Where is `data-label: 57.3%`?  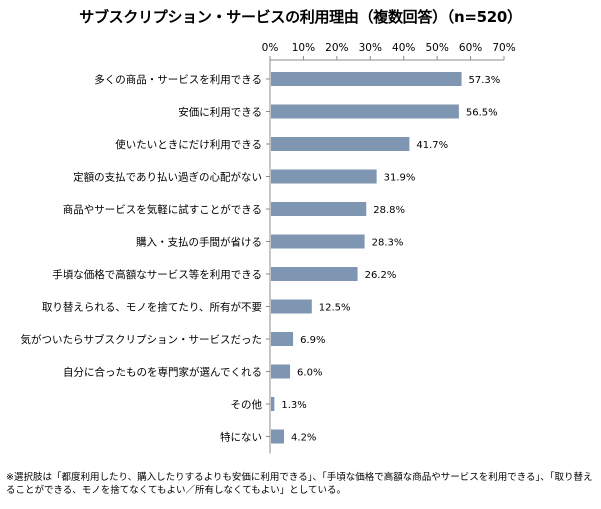 data-label: 57.3% is located at coordinates (485, 80).